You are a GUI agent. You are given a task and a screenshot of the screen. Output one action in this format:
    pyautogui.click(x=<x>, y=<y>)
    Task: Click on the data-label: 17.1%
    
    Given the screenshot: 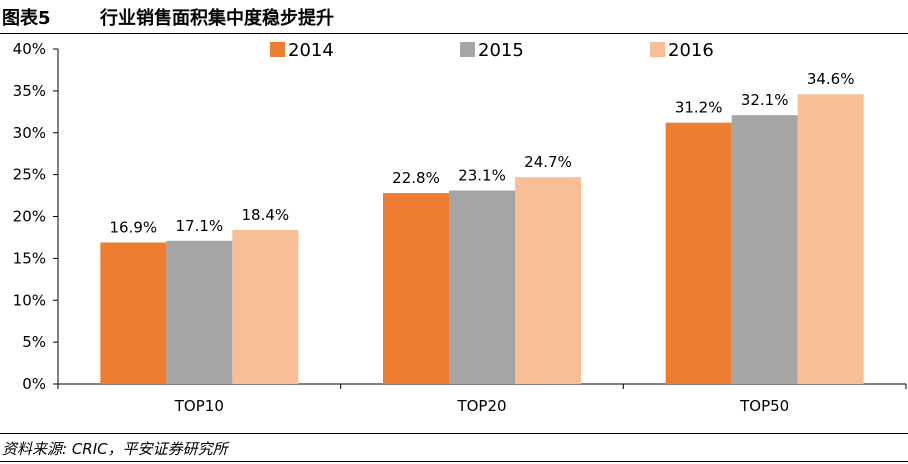 What is the action you would take?
    pyautogui.click(x=200, y=226)
    